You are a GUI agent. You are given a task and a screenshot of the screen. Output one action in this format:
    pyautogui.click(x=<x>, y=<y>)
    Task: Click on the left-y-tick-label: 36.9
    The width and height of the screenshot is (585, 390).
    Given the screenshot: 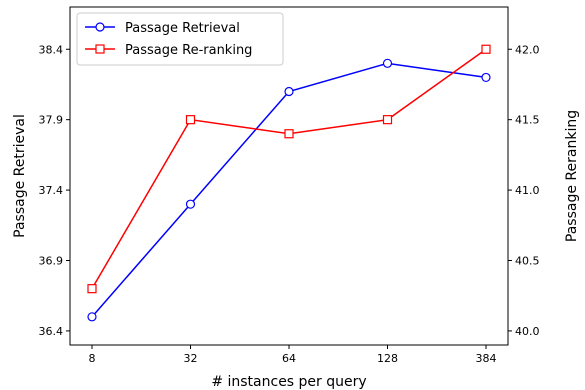 What is the action you would take?
    pyautogui.click(x=51, y=261)
    